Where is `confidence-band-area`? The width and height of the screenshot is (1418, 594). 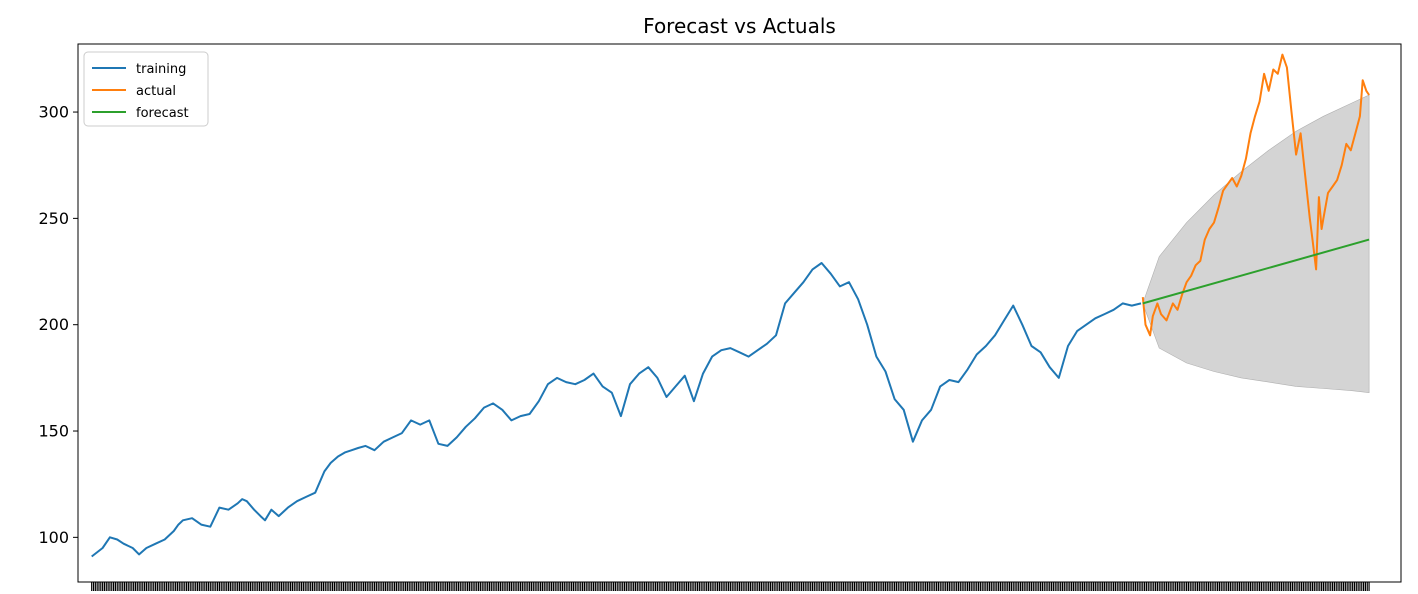 confidence-band-area is located at coordinates (1256, 244).